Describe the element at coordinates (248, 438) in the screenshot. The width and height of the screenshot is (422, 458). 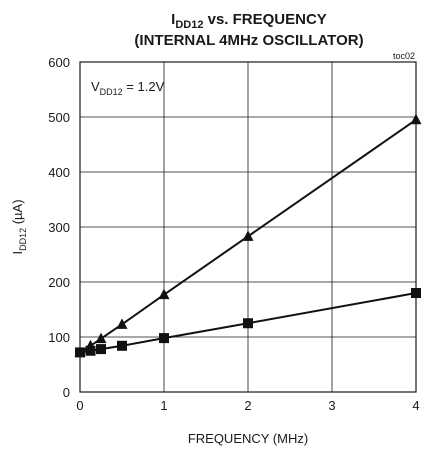
I see `x-axis-label: FREQUENCY (MHz)` at that location.